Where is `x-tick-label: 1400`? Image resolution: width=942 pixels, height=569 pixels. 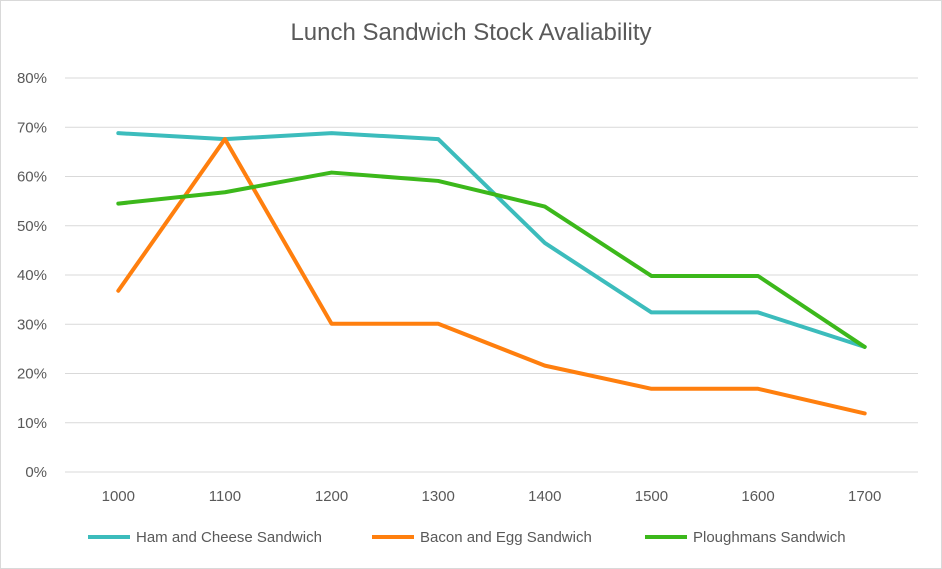 x-tick-label: 1400 is located at coordinates (544, 496).